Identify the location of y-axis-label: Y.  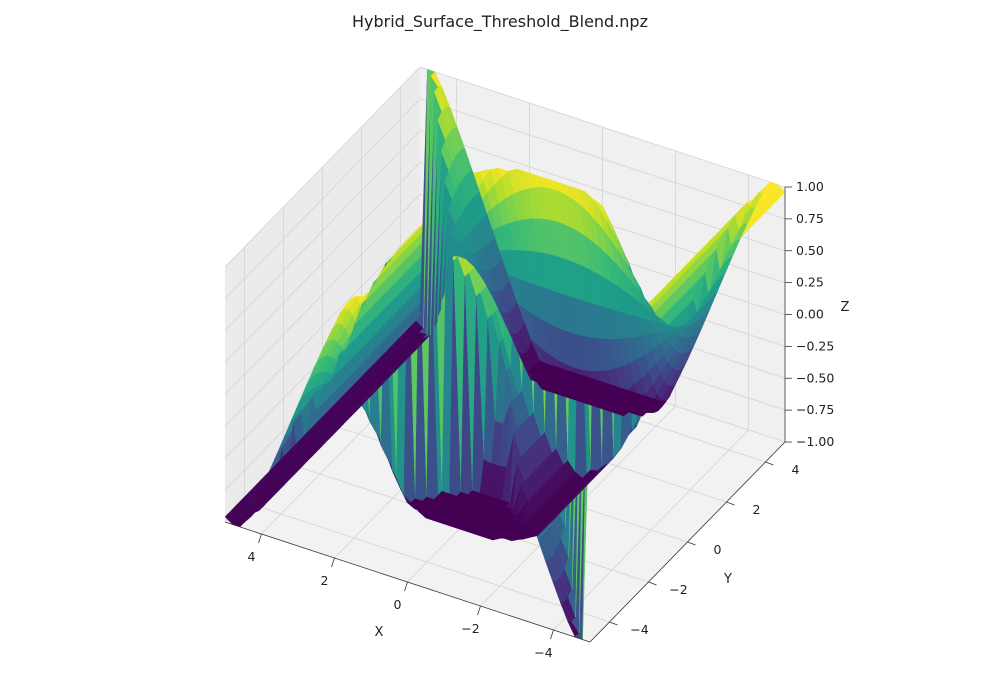
(727, 579).